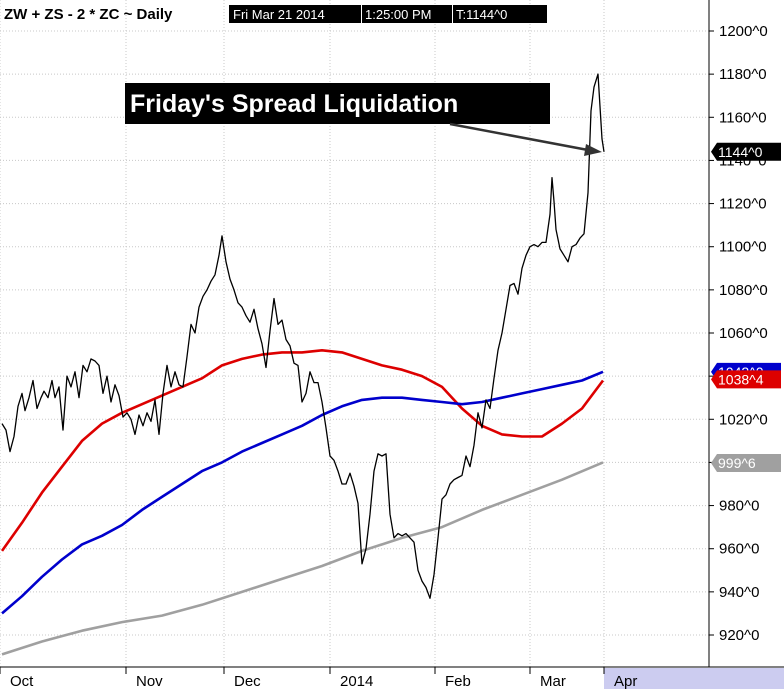 This screenshot has width=784, height=689. I want to click on header-time: 1:25:00 PM, so click(398, 14).